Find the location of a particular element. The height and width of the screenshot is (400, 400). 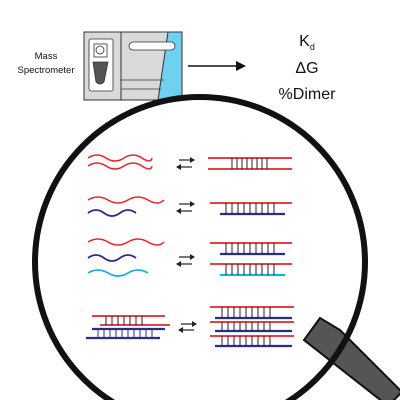

duplex-navy-navy is located at coordinates (125, 333).